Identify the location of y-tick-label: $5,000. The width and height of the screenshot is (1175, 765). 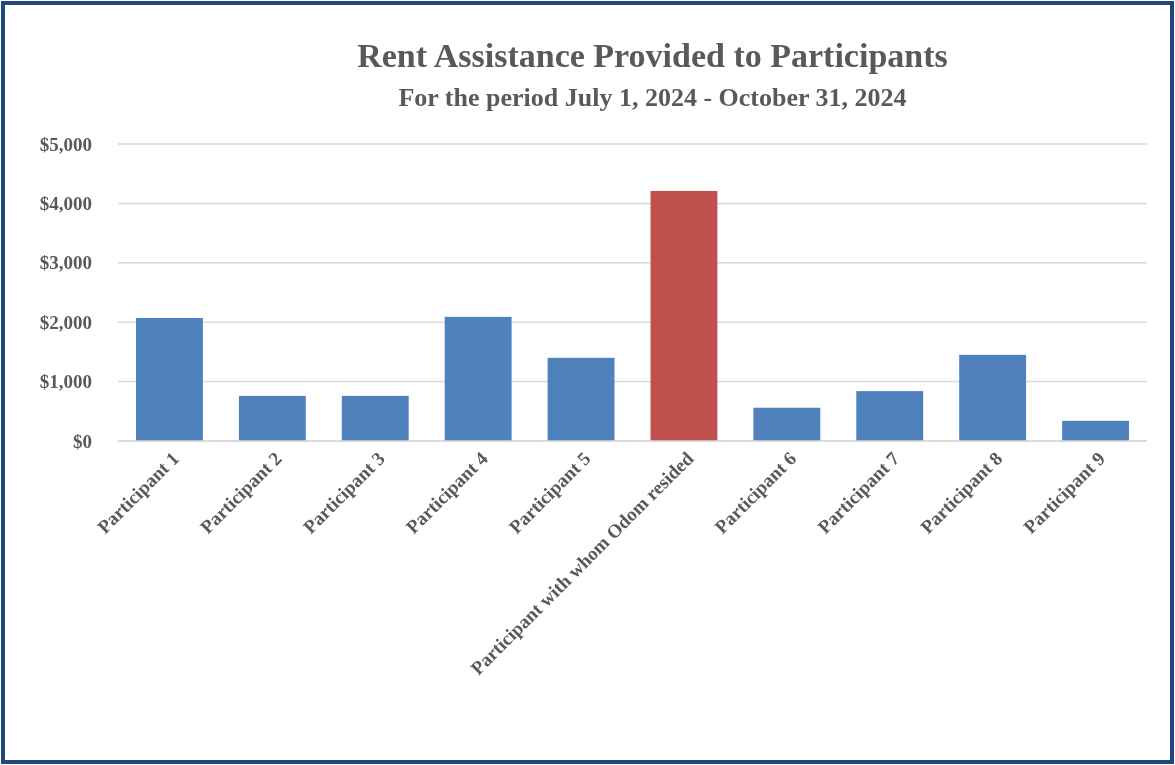
(65, 144).